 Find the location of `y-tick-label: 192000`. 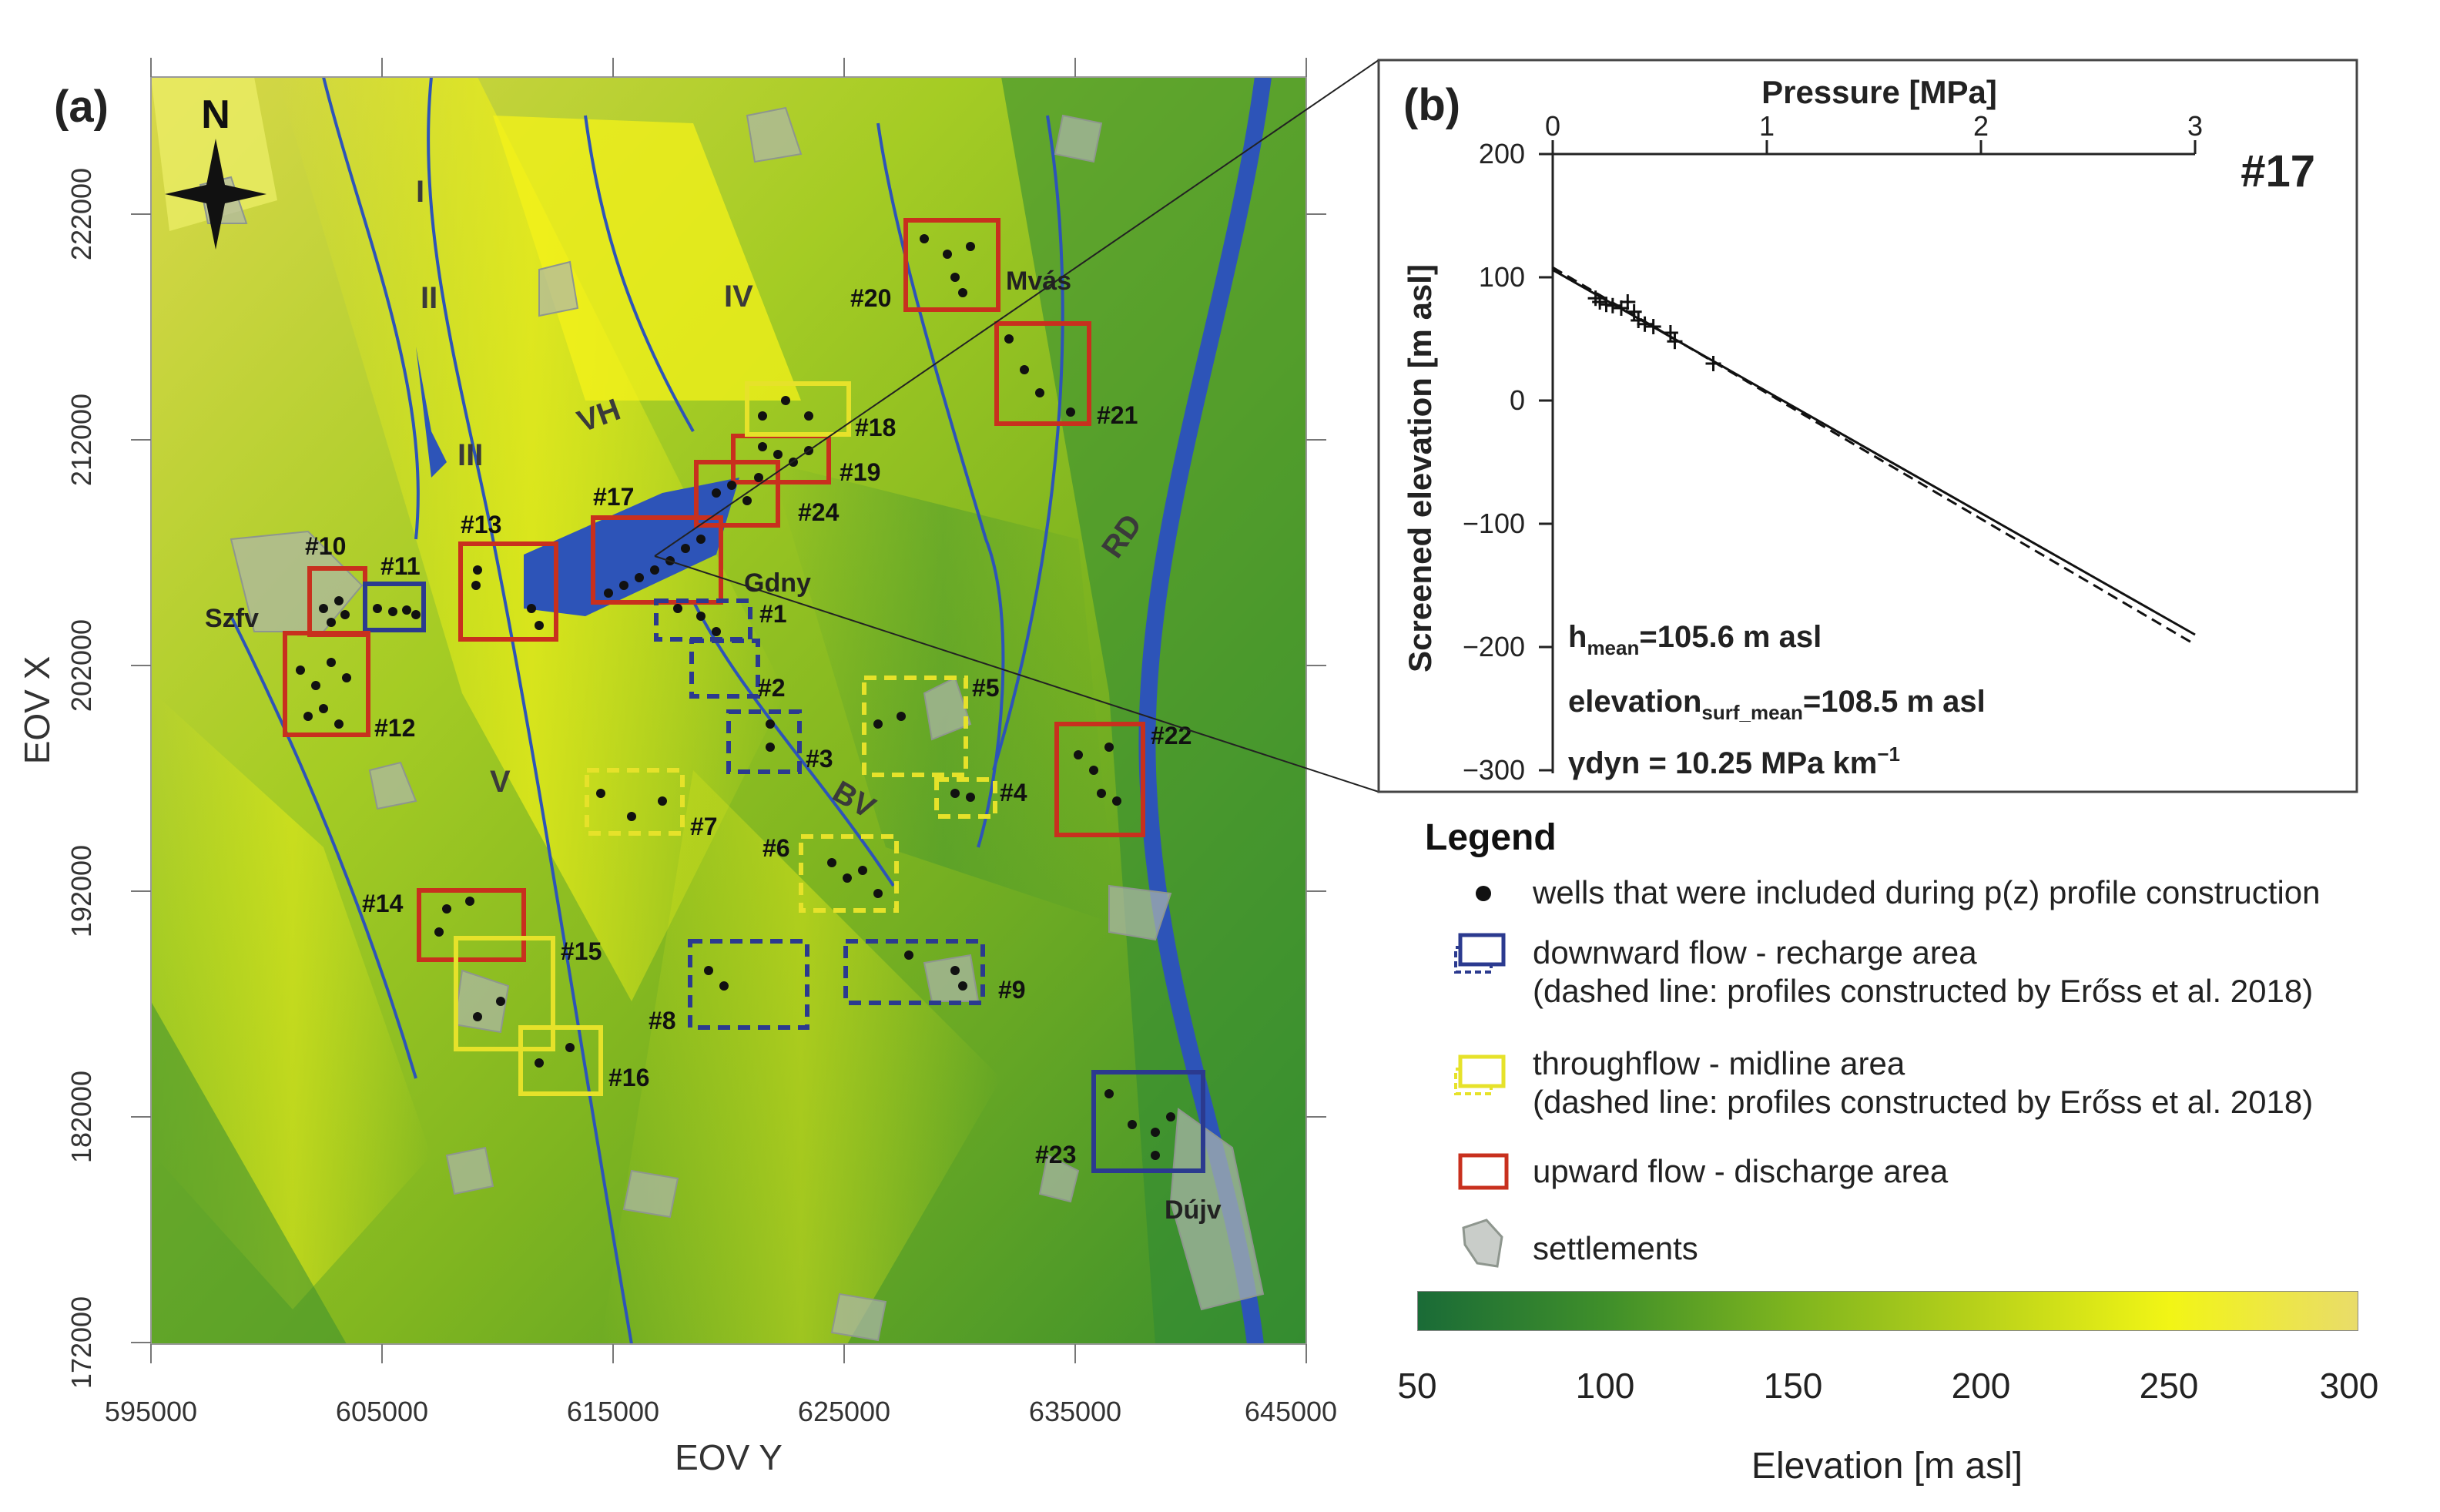

y-tick-label: 192000 is located at coordinates (81, 891).